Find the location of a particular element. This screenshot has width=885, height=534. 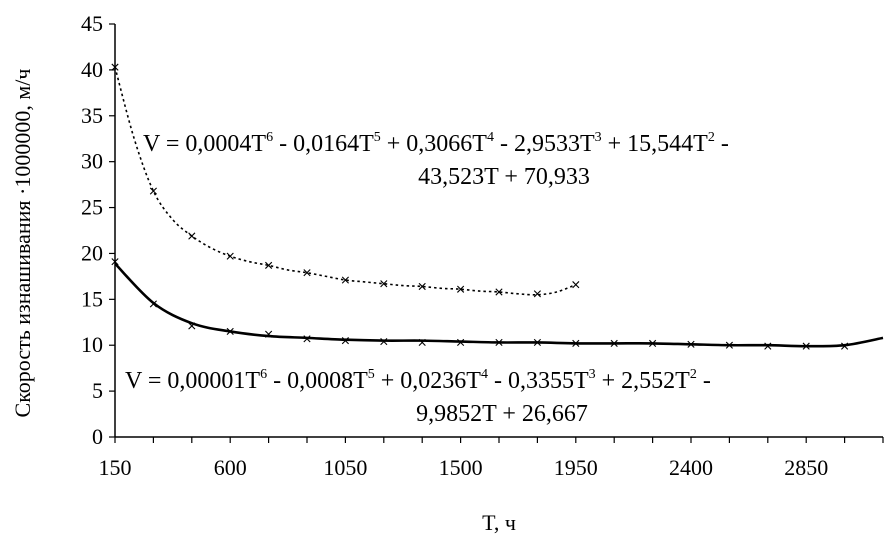

y-tick-label: 5 is located at coordinates (97, 390).